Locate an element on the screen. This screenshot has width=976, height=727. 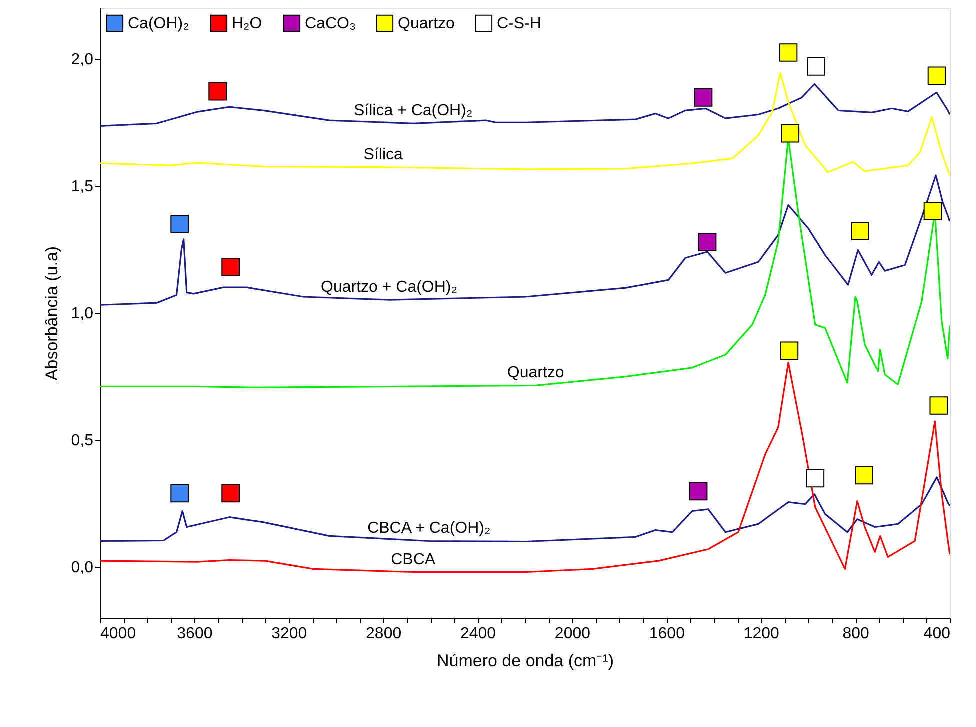
x-tick-label: 1600 is located at coordinates (667, 634).